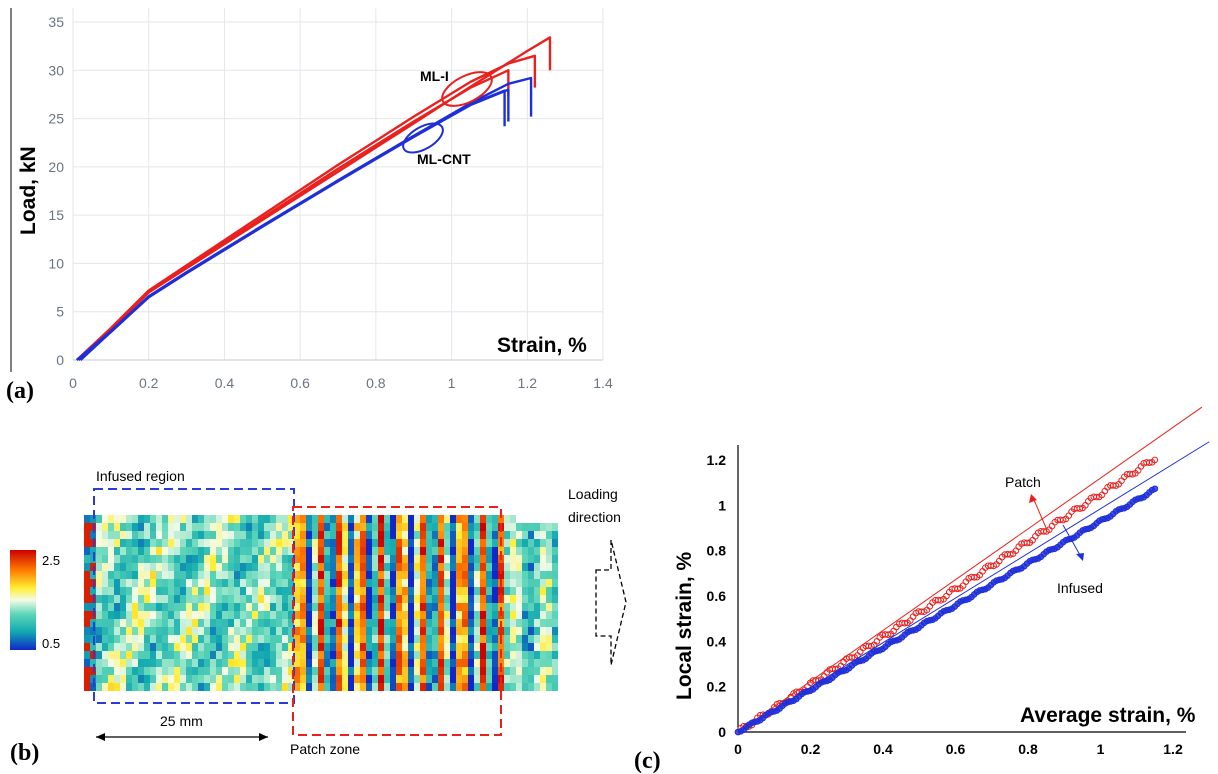 The width and height of the screenshot is (1218, 774). Describe the element at coordinates (306, 218) in the screenshot. I see `series-line-ml-cnt` at that location.